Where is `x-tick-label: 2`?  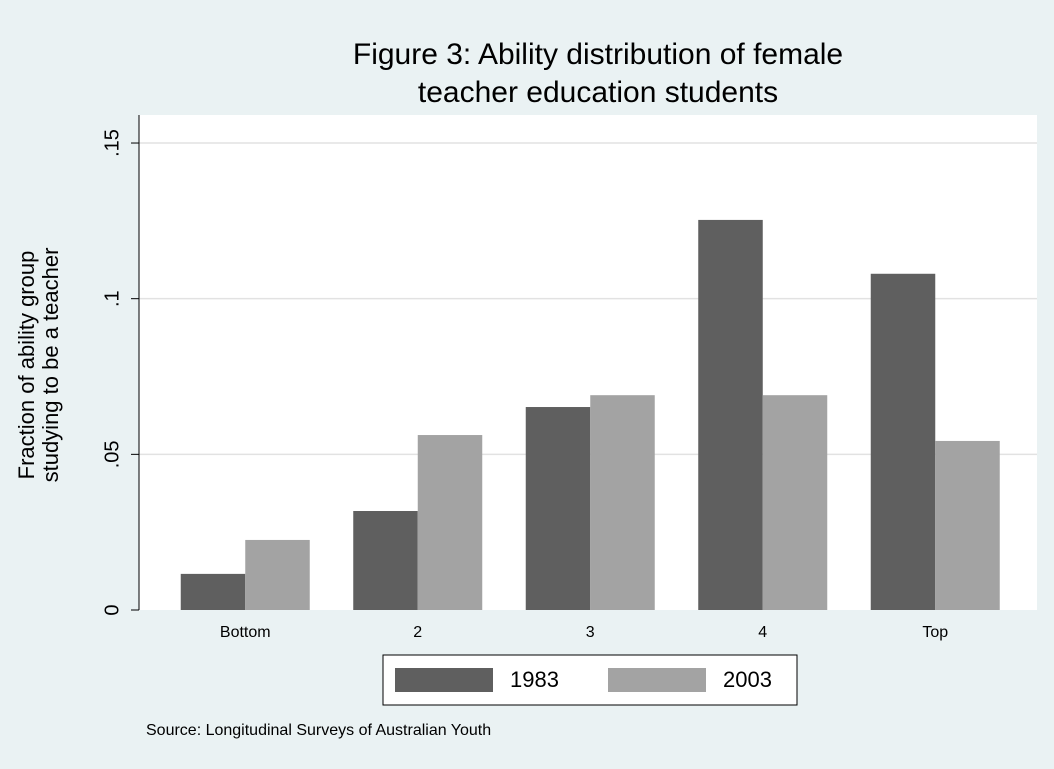
x-tick-label: 2 is located at coordinates (417, 632).